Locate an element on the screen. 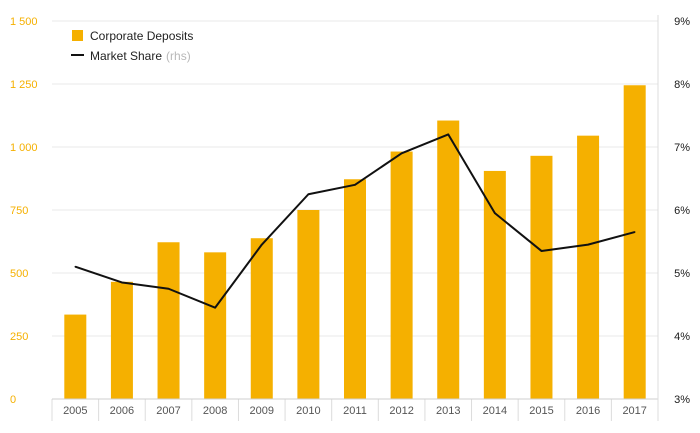 This screenshot has height=433, width=700. x-tick-label: 2016 is located at coordinates (588, 411).